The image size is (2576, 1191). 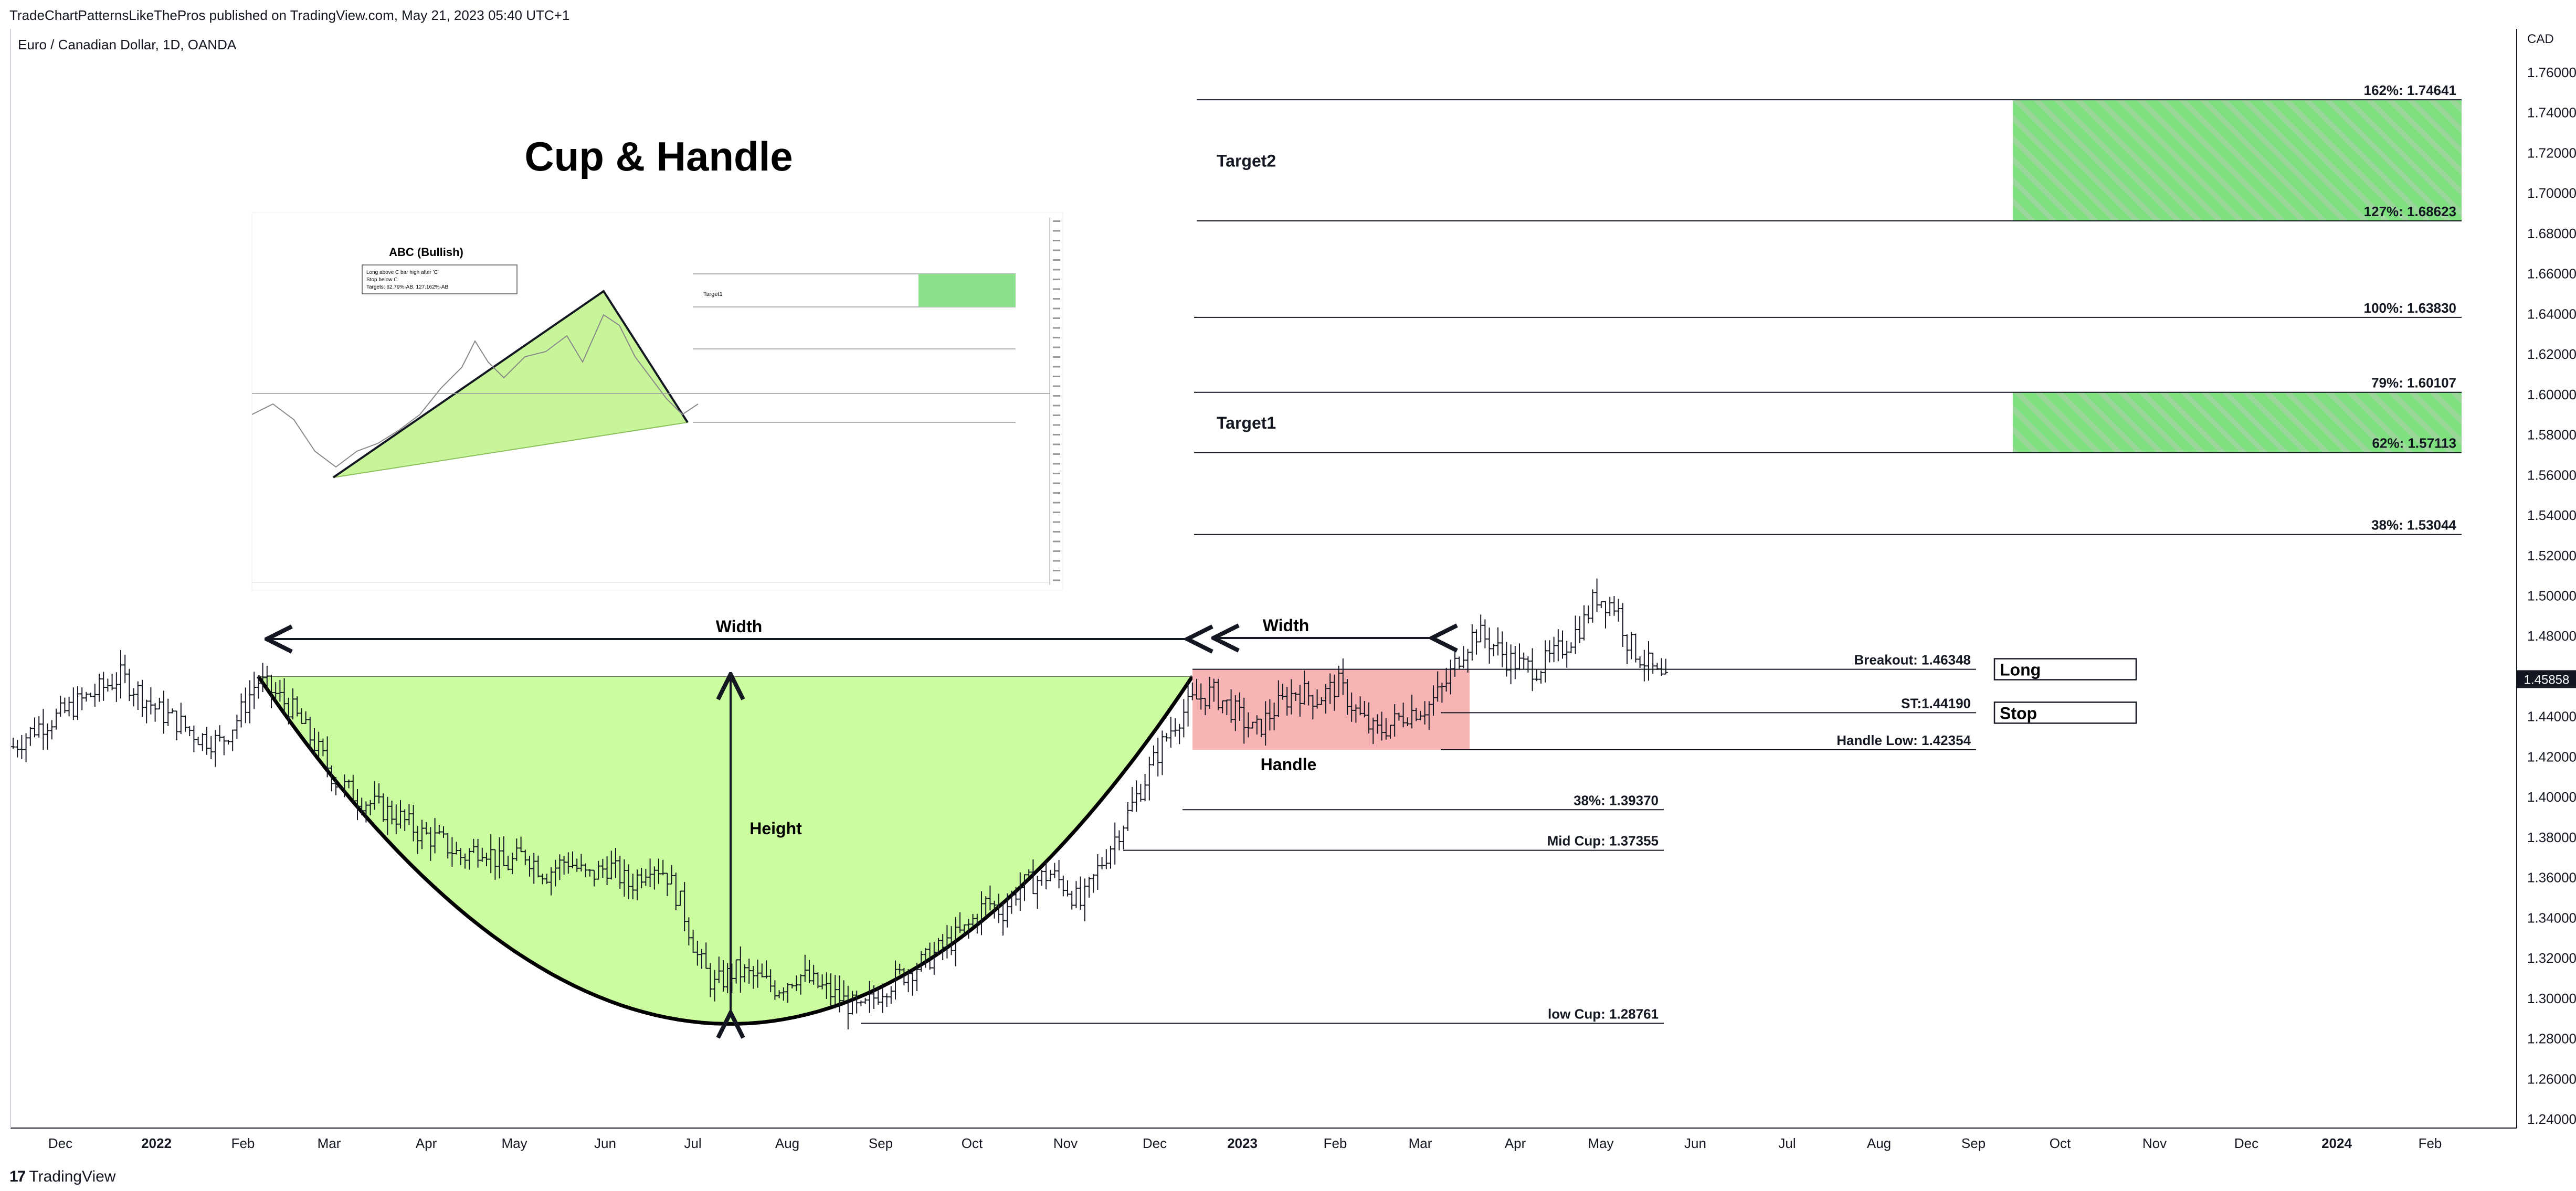 What do you see at coordinates (2551, 756) in the screenshot?
I see `y-tick-label: 1.42000` at bounding box center [2551, 756].